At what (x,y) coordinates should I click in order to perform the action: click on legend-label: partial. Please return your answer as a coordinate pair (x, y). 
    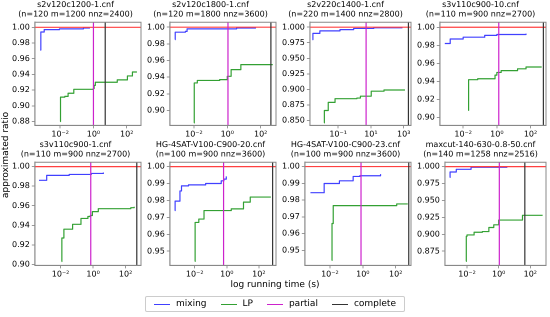
    Looking at the image, I should click on (303, 304).